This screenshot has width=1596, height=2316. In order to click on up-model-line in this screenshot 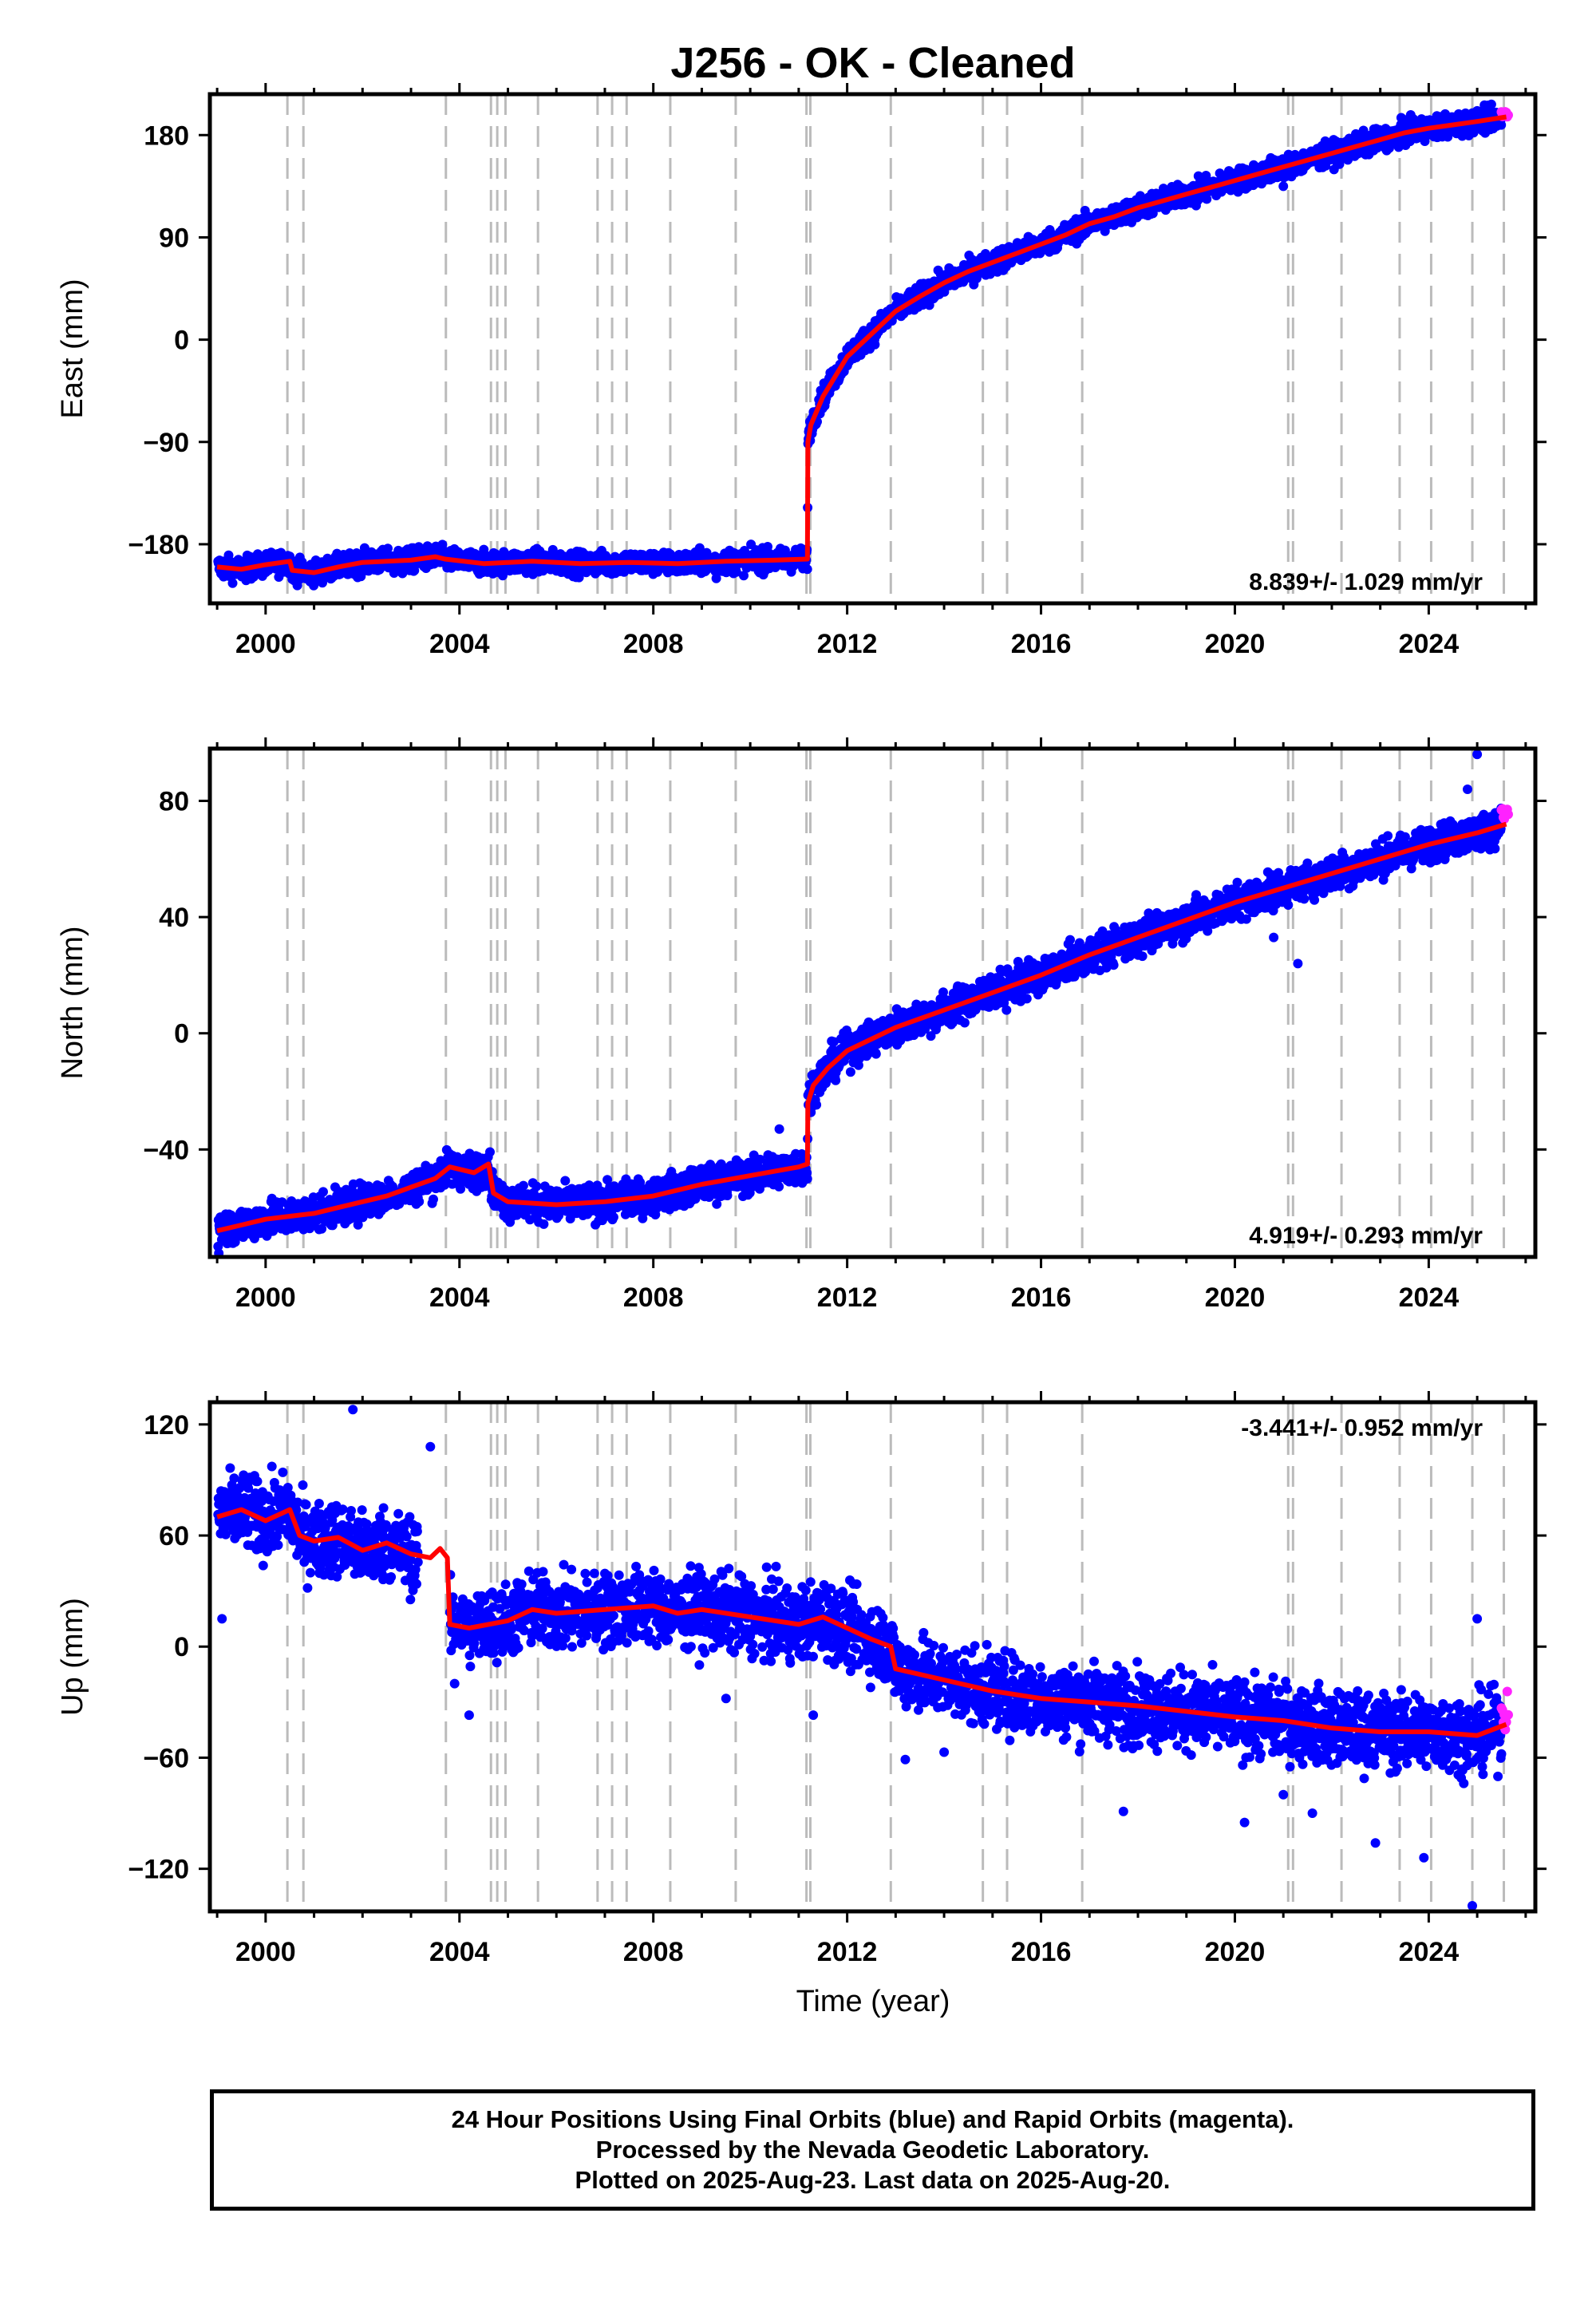, I will do `click(861, 1622)`.